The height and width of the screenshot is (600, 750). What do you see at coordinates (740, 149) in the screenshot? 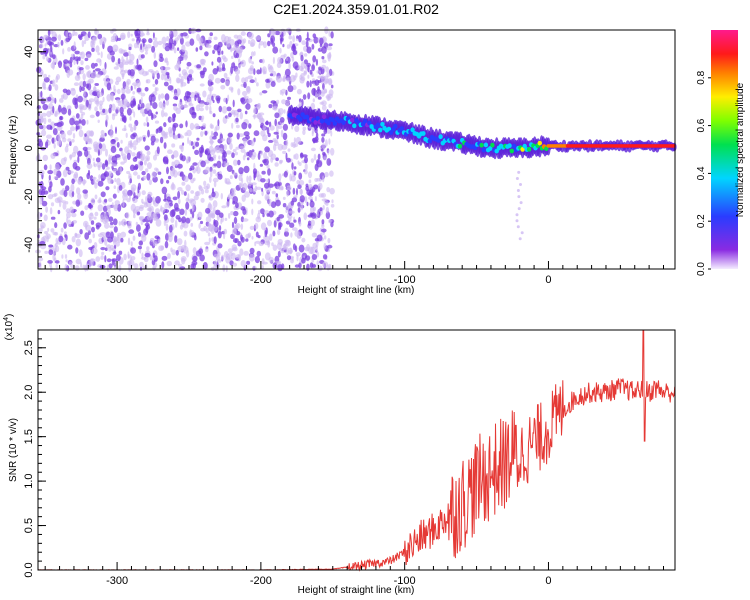
I see `colorbar-label: Normalized spectral amplitude` at bounding box center [740, 149].